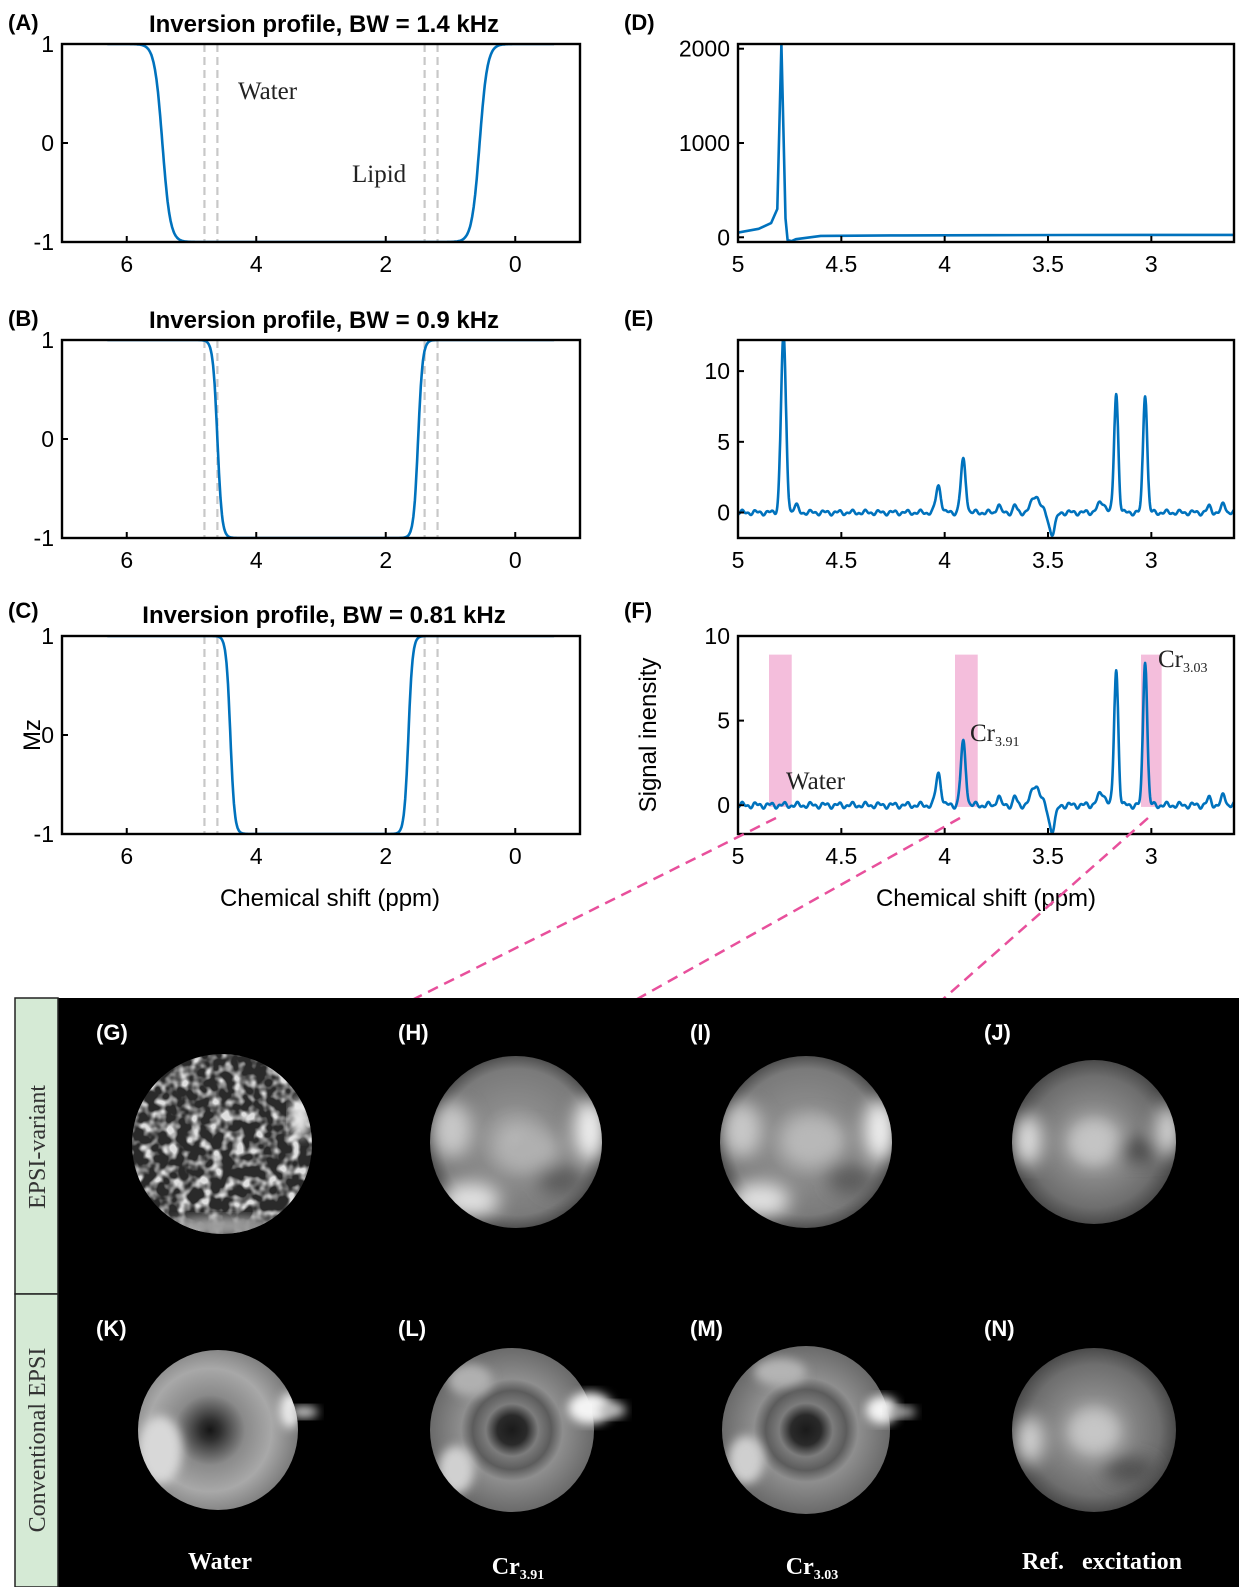 The width and height of the screenshot is (1239, 1587). I want to click on caption-cr303: Cr3.03, so click(812, 1568).